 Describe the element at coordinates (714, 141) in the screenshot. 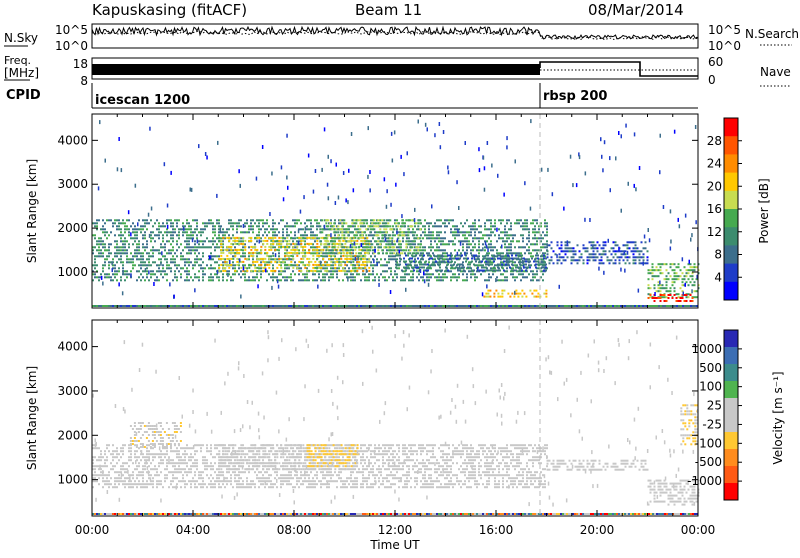

I see `colorbar-tick-label: 28` at that location.